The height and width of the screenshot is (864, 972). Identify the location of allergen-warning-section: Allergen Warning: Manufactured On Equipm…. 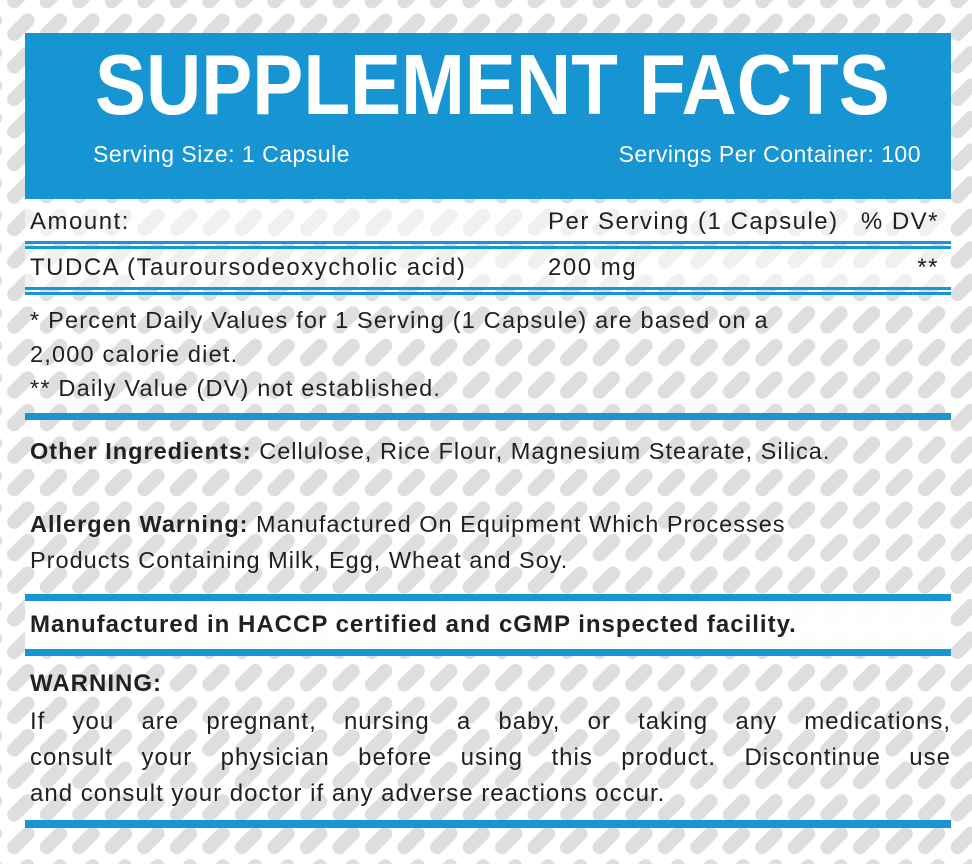
(488, 542).